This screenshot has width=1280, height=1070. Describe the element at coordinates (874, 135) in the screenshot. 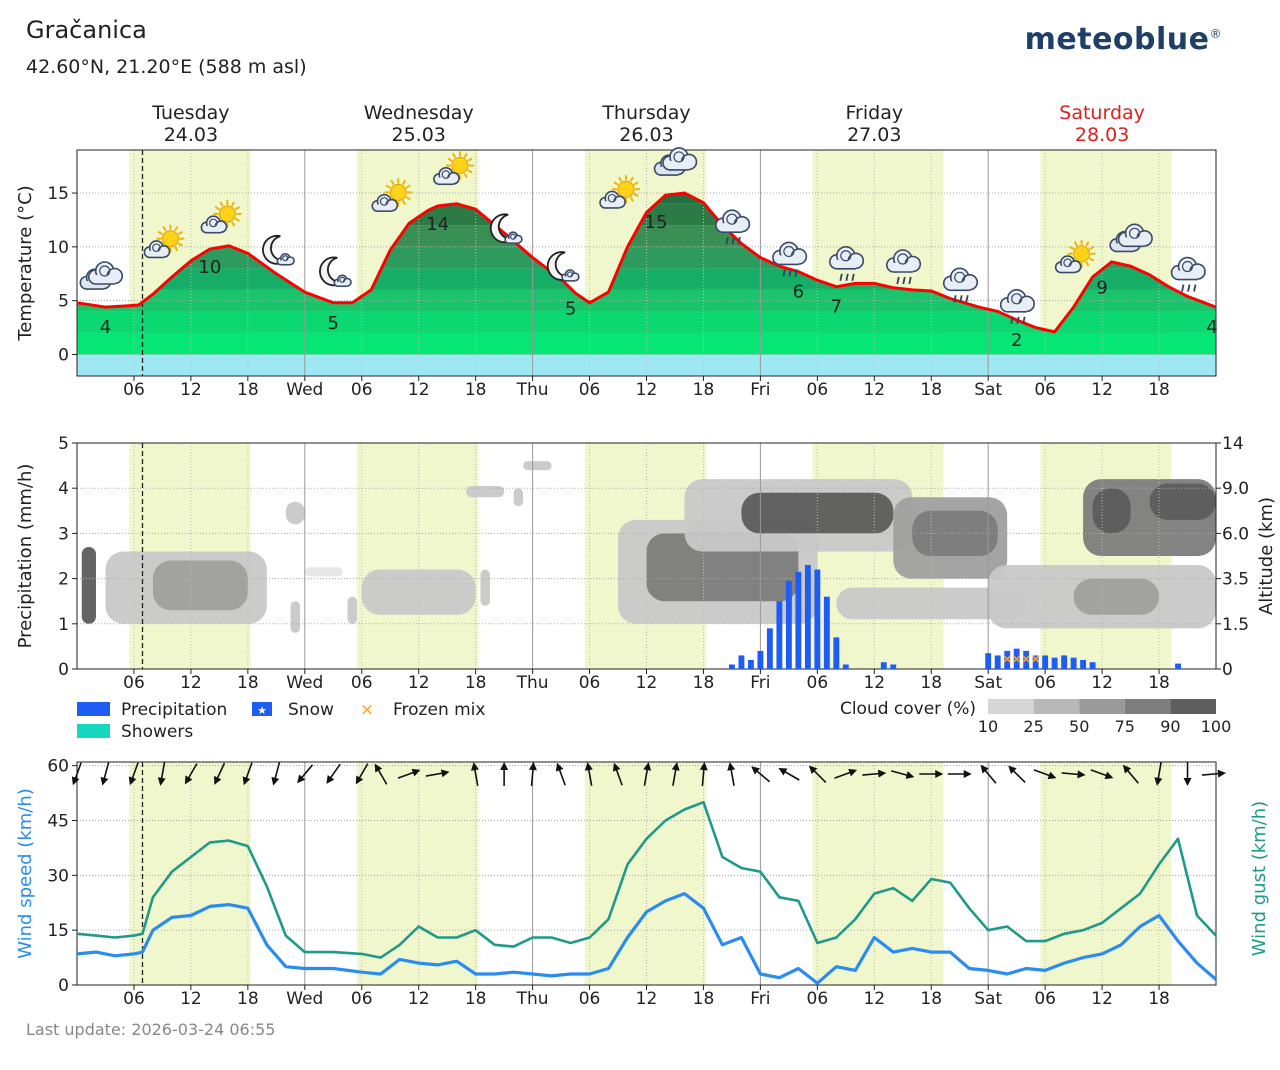

I see `day-date-label: 27.03` at that location.